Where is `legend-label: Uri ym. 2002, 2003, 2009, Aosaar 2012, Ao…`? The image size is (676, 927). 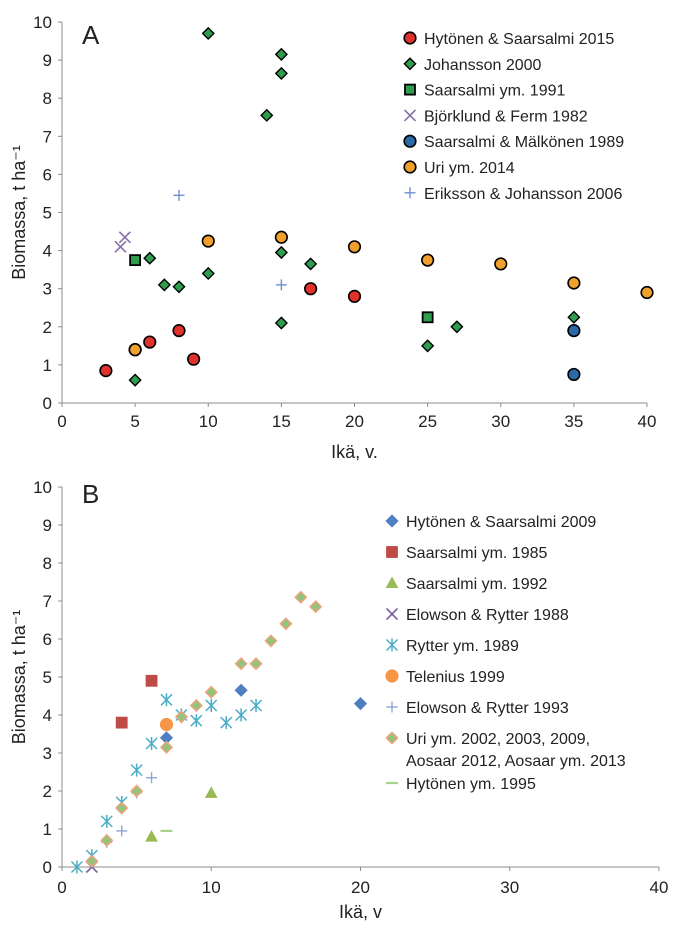
legend-label: Uri ym. 2002, 2003, 2009, Aosaar 2012, Ao… is located at coordinates (516, 750).